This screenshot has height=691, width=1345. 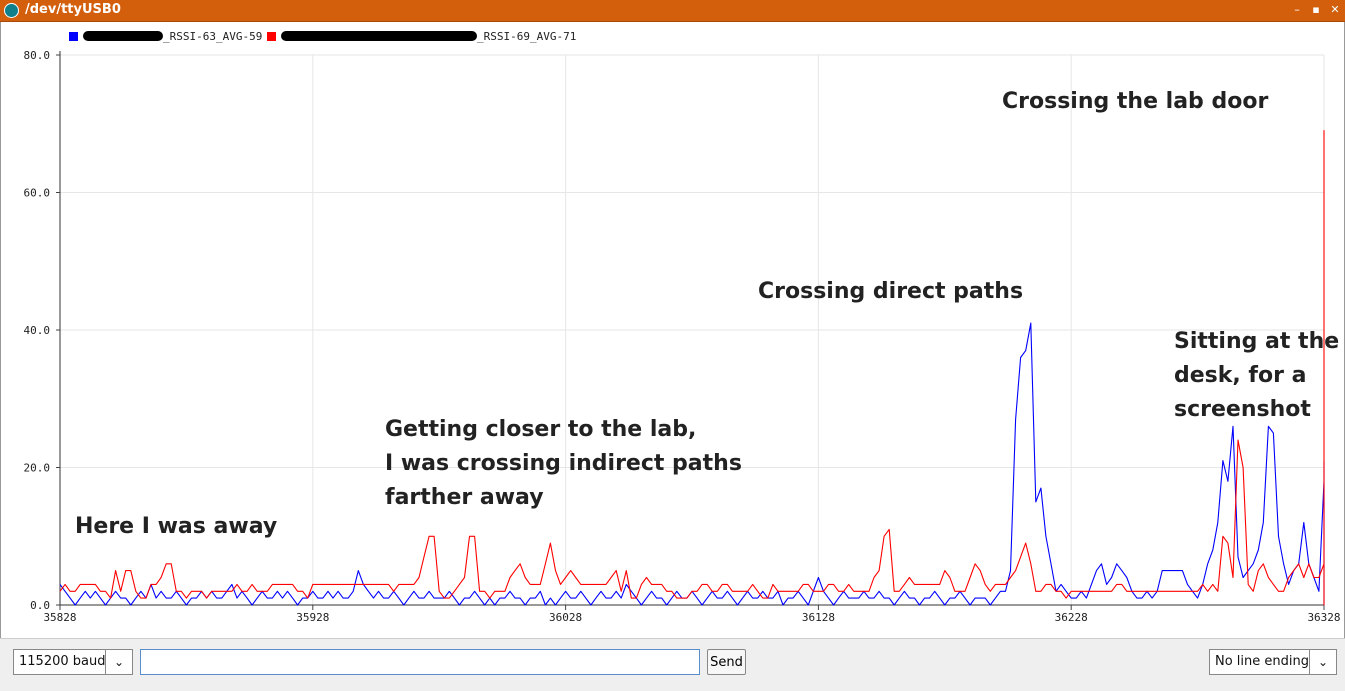 I want to click on title-bar: /dev/ttyUSB0 – ▪ ✕, so click(x=672, y=11).